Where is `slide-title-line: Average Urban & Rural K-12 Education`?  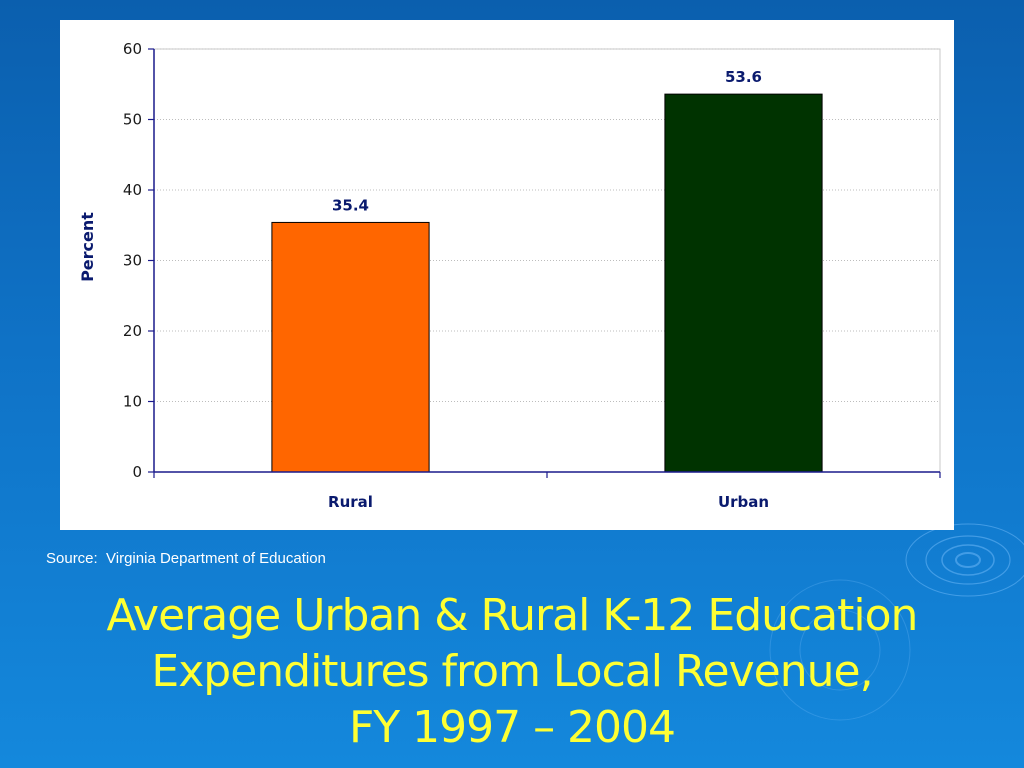
slide-title-line: Average Urban & Rural K-12 Education is located at coordinates (512, 615).